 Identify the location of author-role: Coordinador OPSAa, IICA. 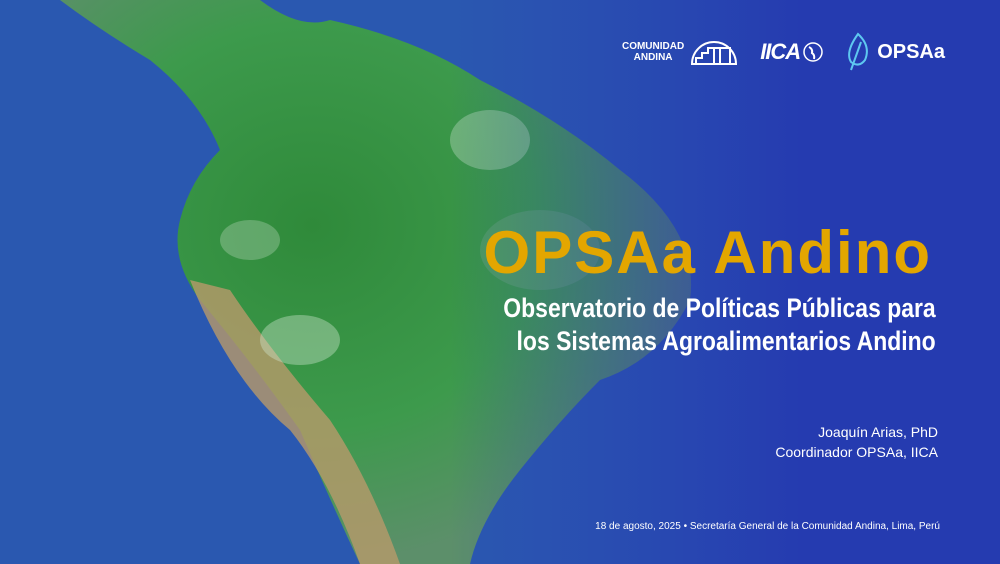
(856, 452).